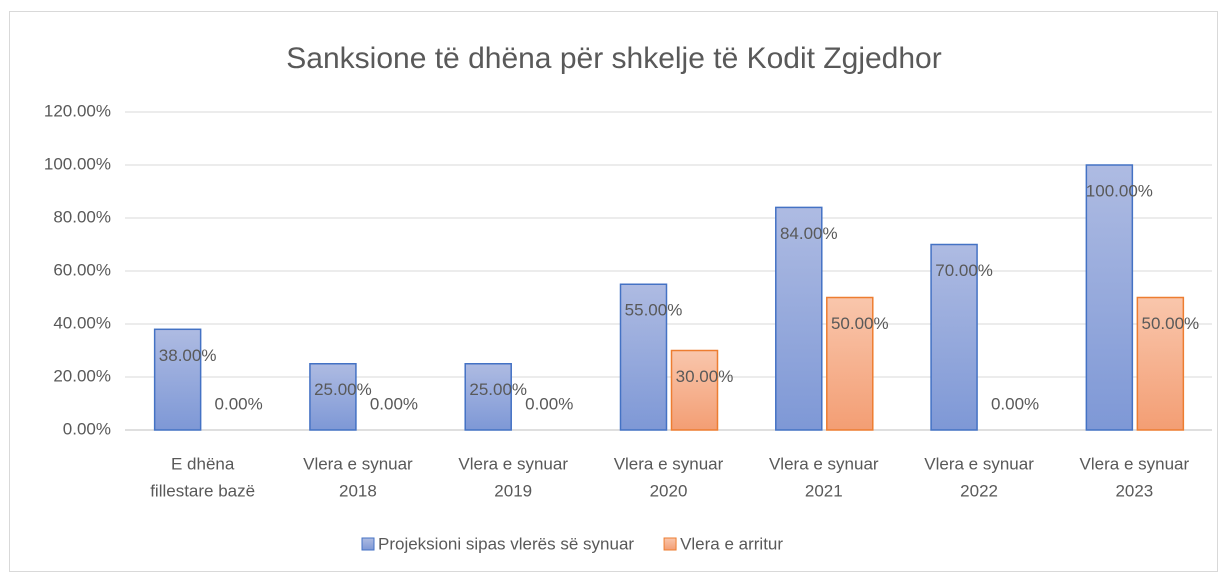 Image resolution: width=1228 pixels, height=575 pixels. What do you see at coordinates (705, 376) in the screenshot?
I see `value-label: 30.00%` at bounding box center [705, 376].